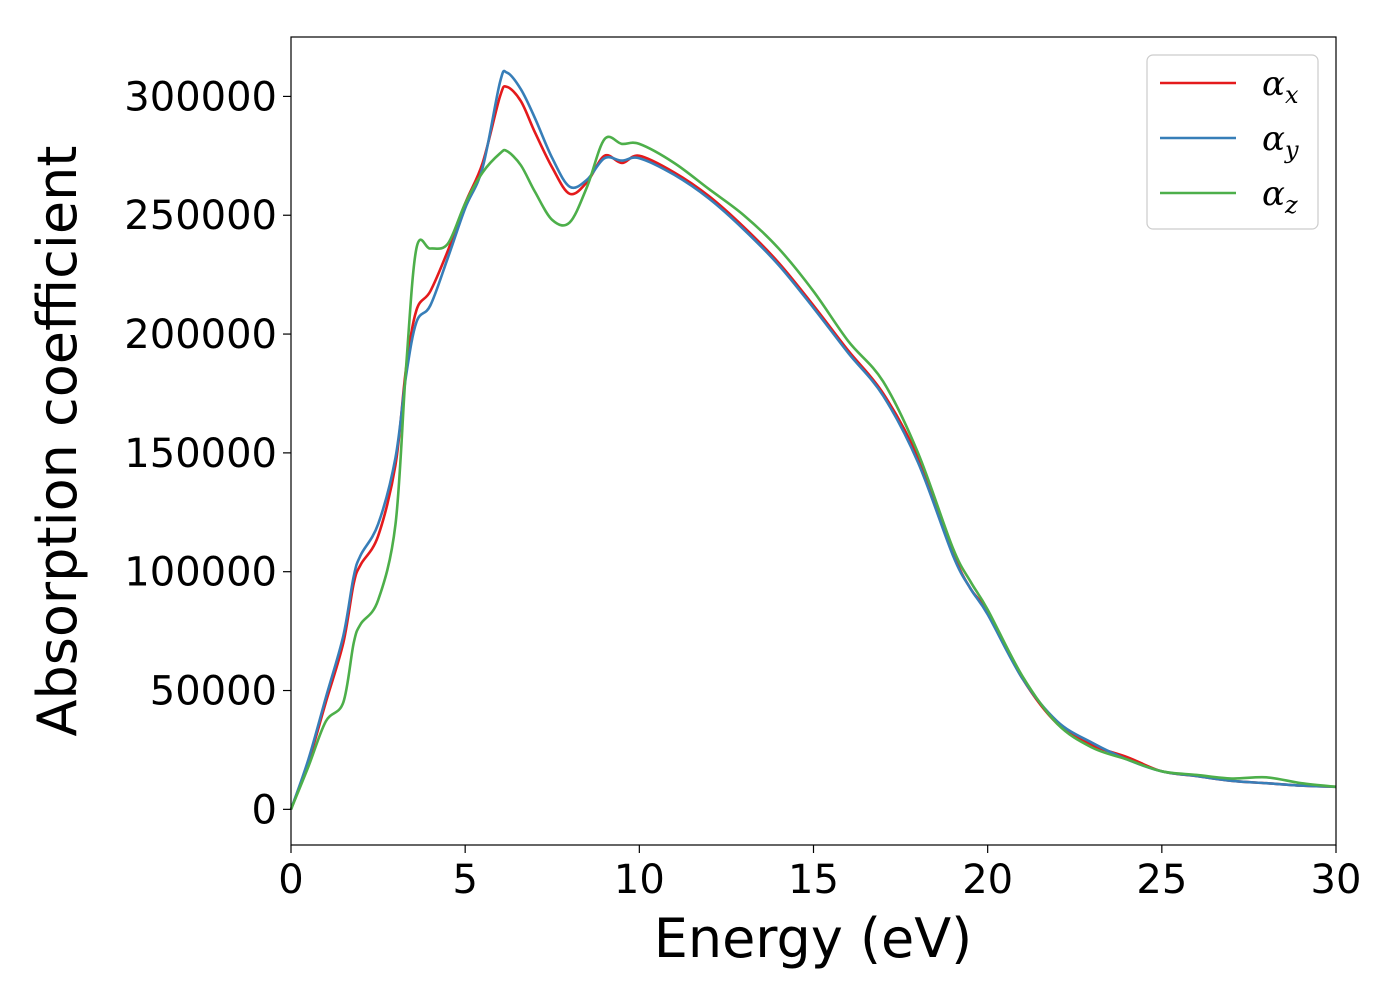  What do you see at coordinates (1336, 880) in the screenshot?
I see `x-tick-label: 30` at bounding box center [1336, 880].